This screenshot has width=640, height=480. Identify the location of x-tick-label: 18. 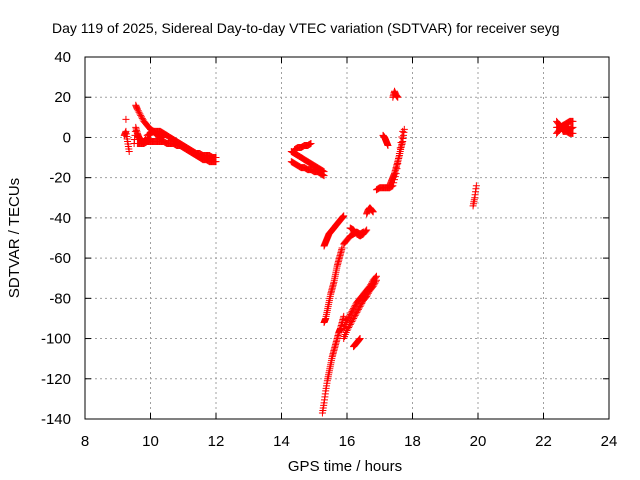
(412, 441).